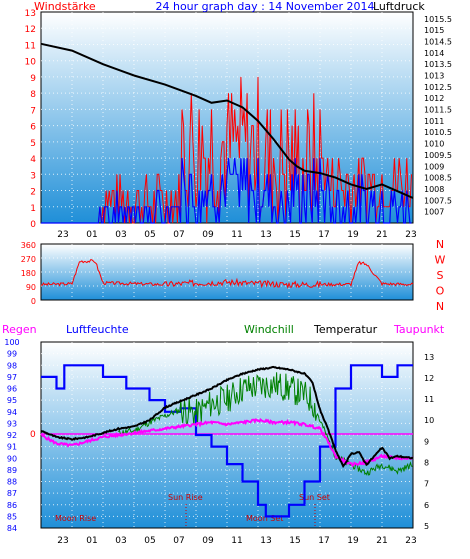  Describe the element at coordinates (440, 260) in the screenshot. I see `compass-label: W` at that location.